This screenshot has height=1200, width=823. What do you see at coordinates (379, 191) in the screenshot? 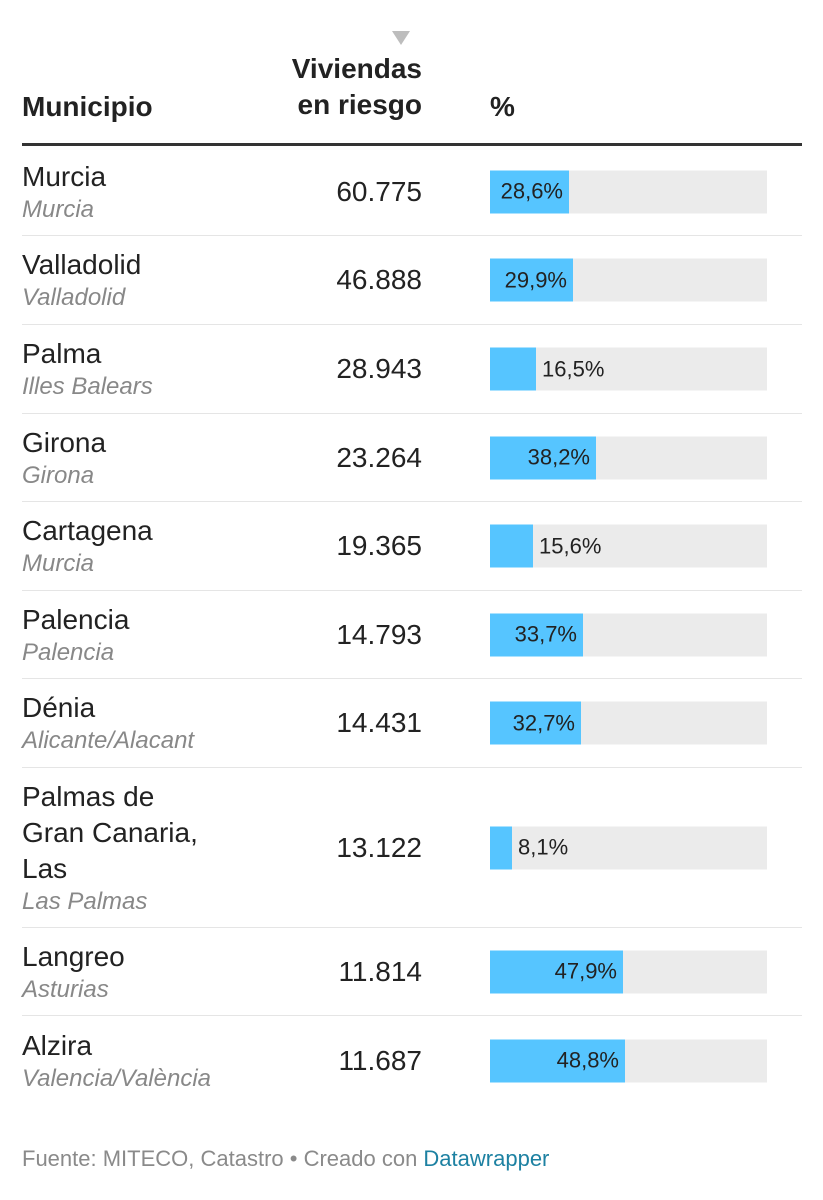
I see `viviendas-value: 60.775` at bounding box center [379, 191].